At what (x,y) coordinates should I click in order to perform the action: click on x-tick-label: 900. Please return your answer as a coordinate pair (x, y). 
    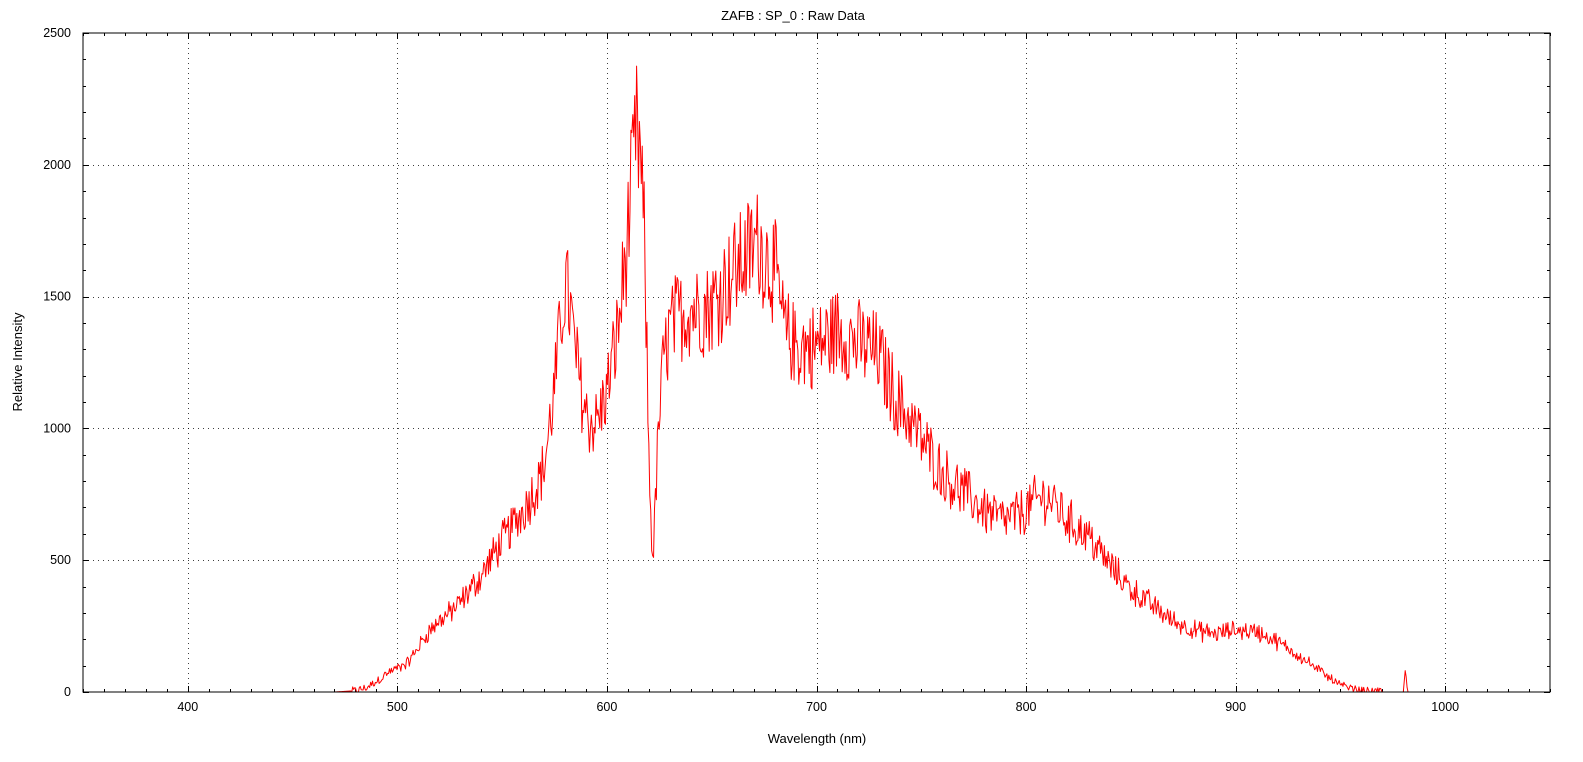
    Looking at the image, I should click on (1235, 707).